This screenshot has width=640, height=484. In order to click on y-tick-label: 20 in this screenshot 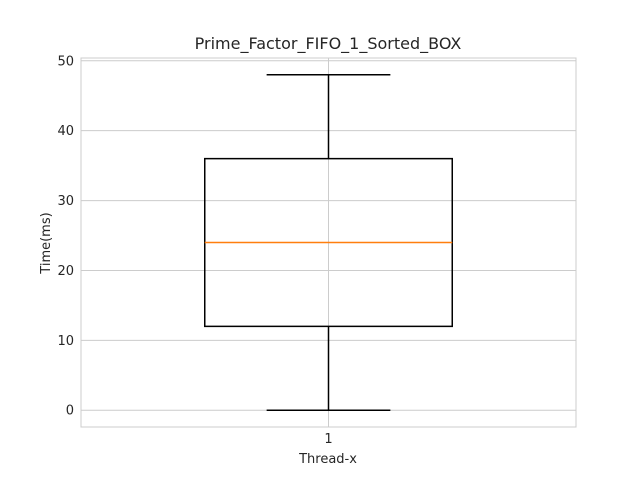, I will do `click(65, 271)`.